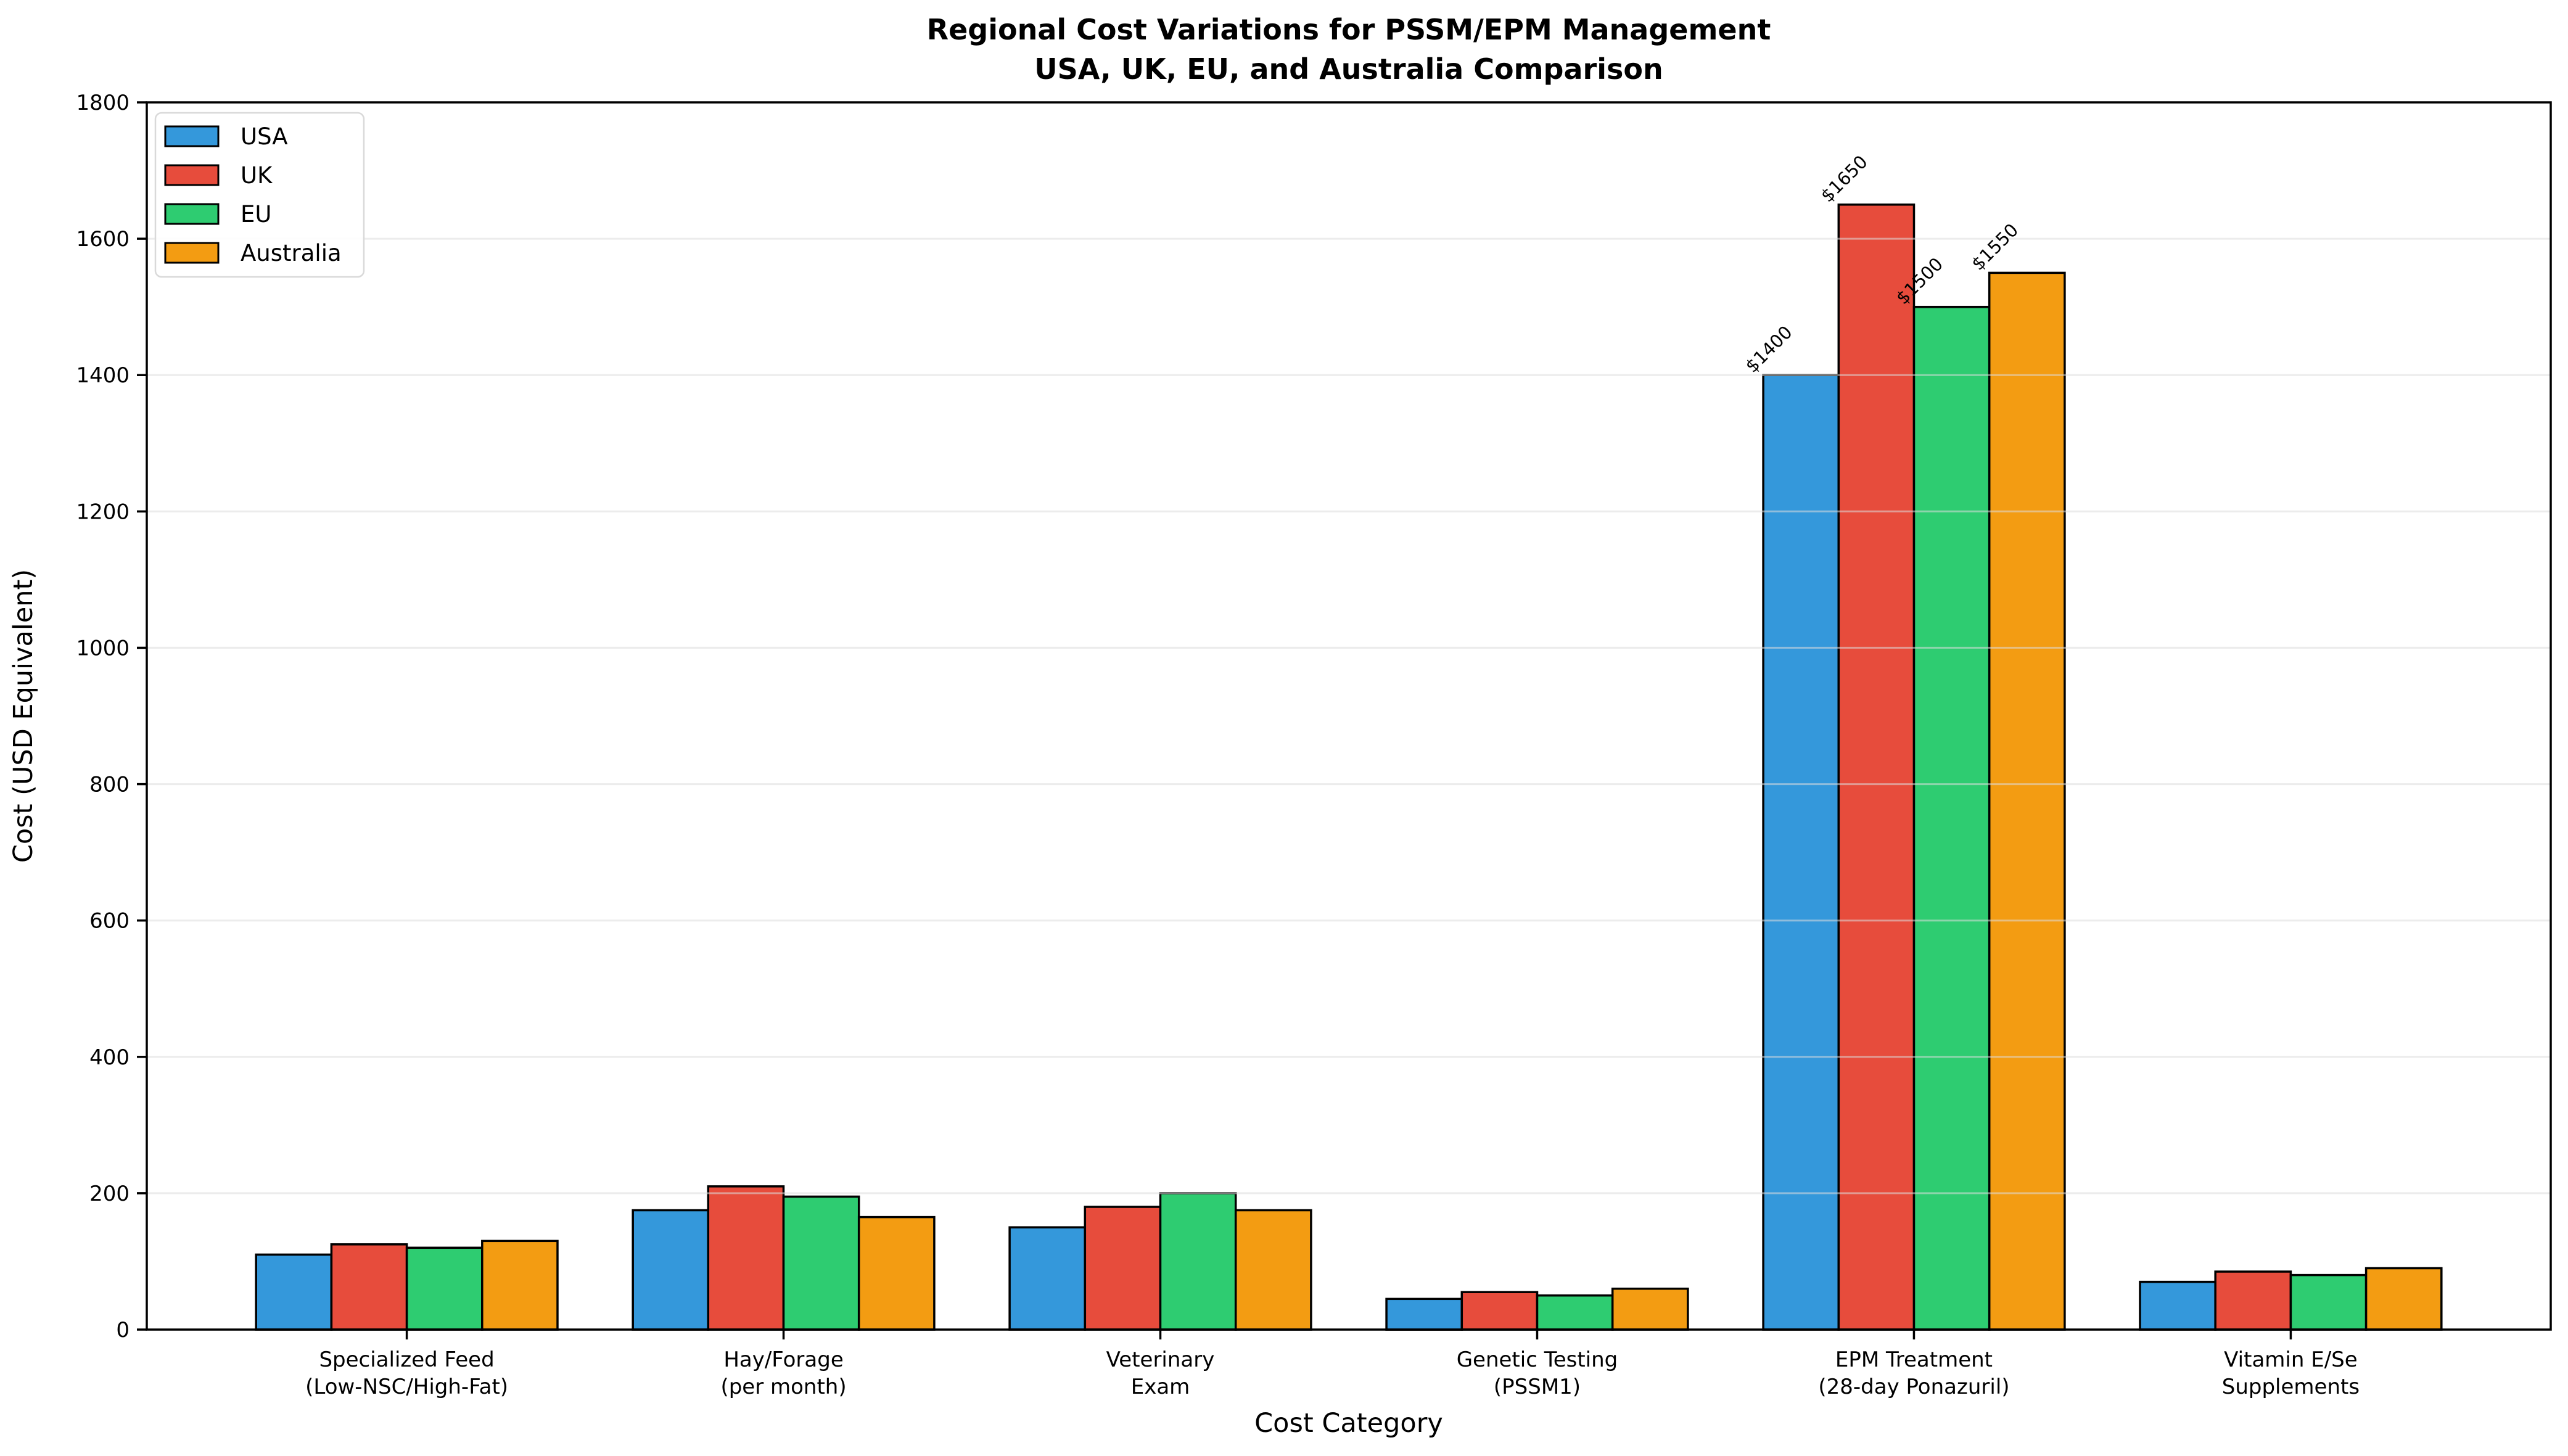 This screenshot has width=2568, height=1456. I want to click on bar-value-label-australia: $1550, so click(1994, 247).